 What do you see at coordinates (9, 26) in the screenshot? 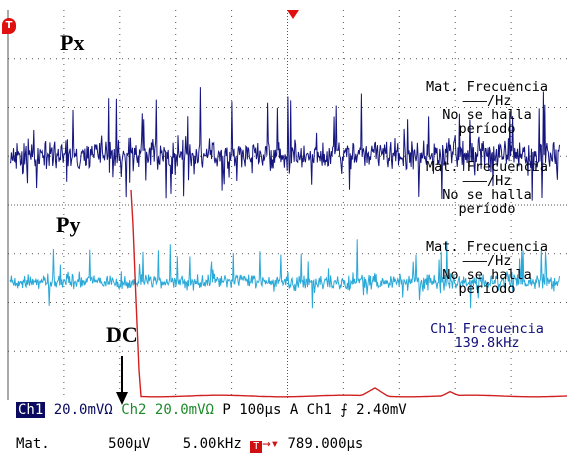
I see `trigger-marker-icon: T` at bounding box center [9, 26].